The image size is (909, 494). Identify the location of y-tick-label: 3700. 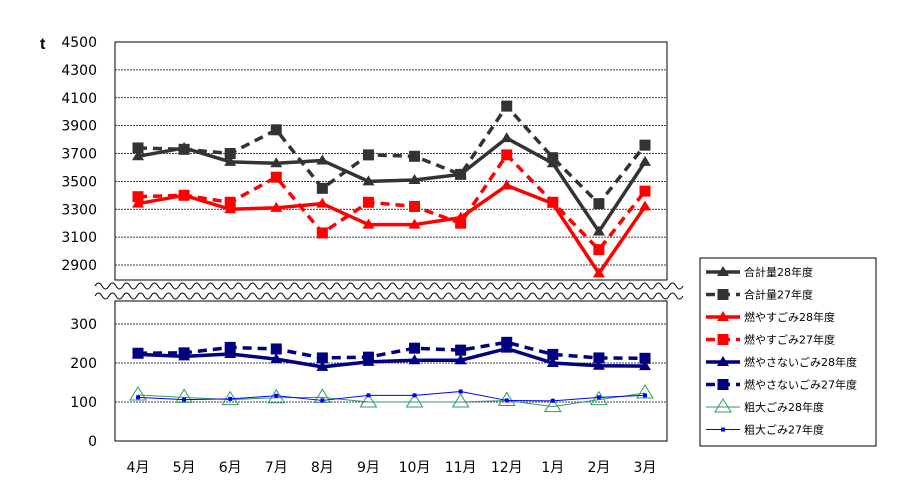
(79, 155).